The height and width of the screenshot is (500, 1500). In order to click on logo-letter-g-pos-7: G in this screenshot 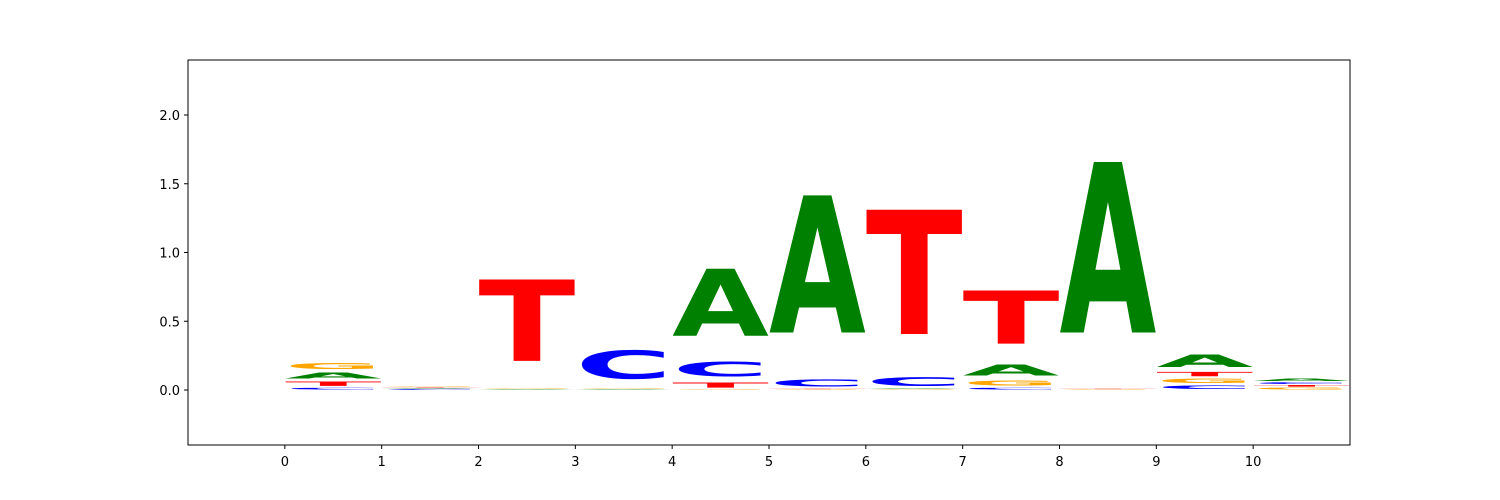, I will do `click(1011, 383)`.